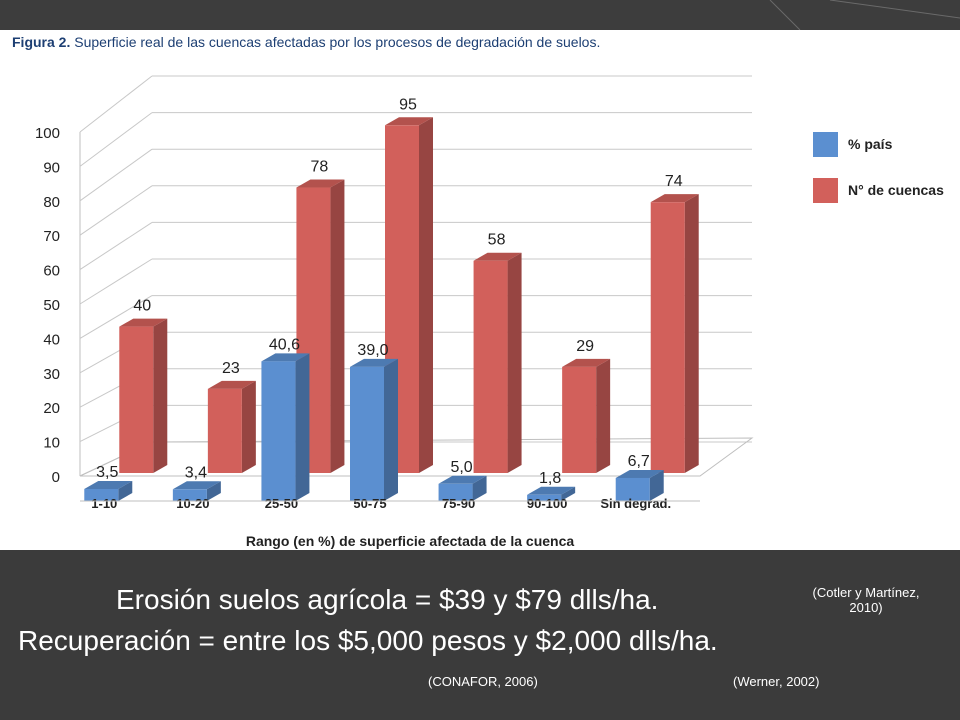  What do you see at coordinates (320, 183) in the screenshot?
I see `bar-3-n-cuencas-top` at bounding box center [320, 183].